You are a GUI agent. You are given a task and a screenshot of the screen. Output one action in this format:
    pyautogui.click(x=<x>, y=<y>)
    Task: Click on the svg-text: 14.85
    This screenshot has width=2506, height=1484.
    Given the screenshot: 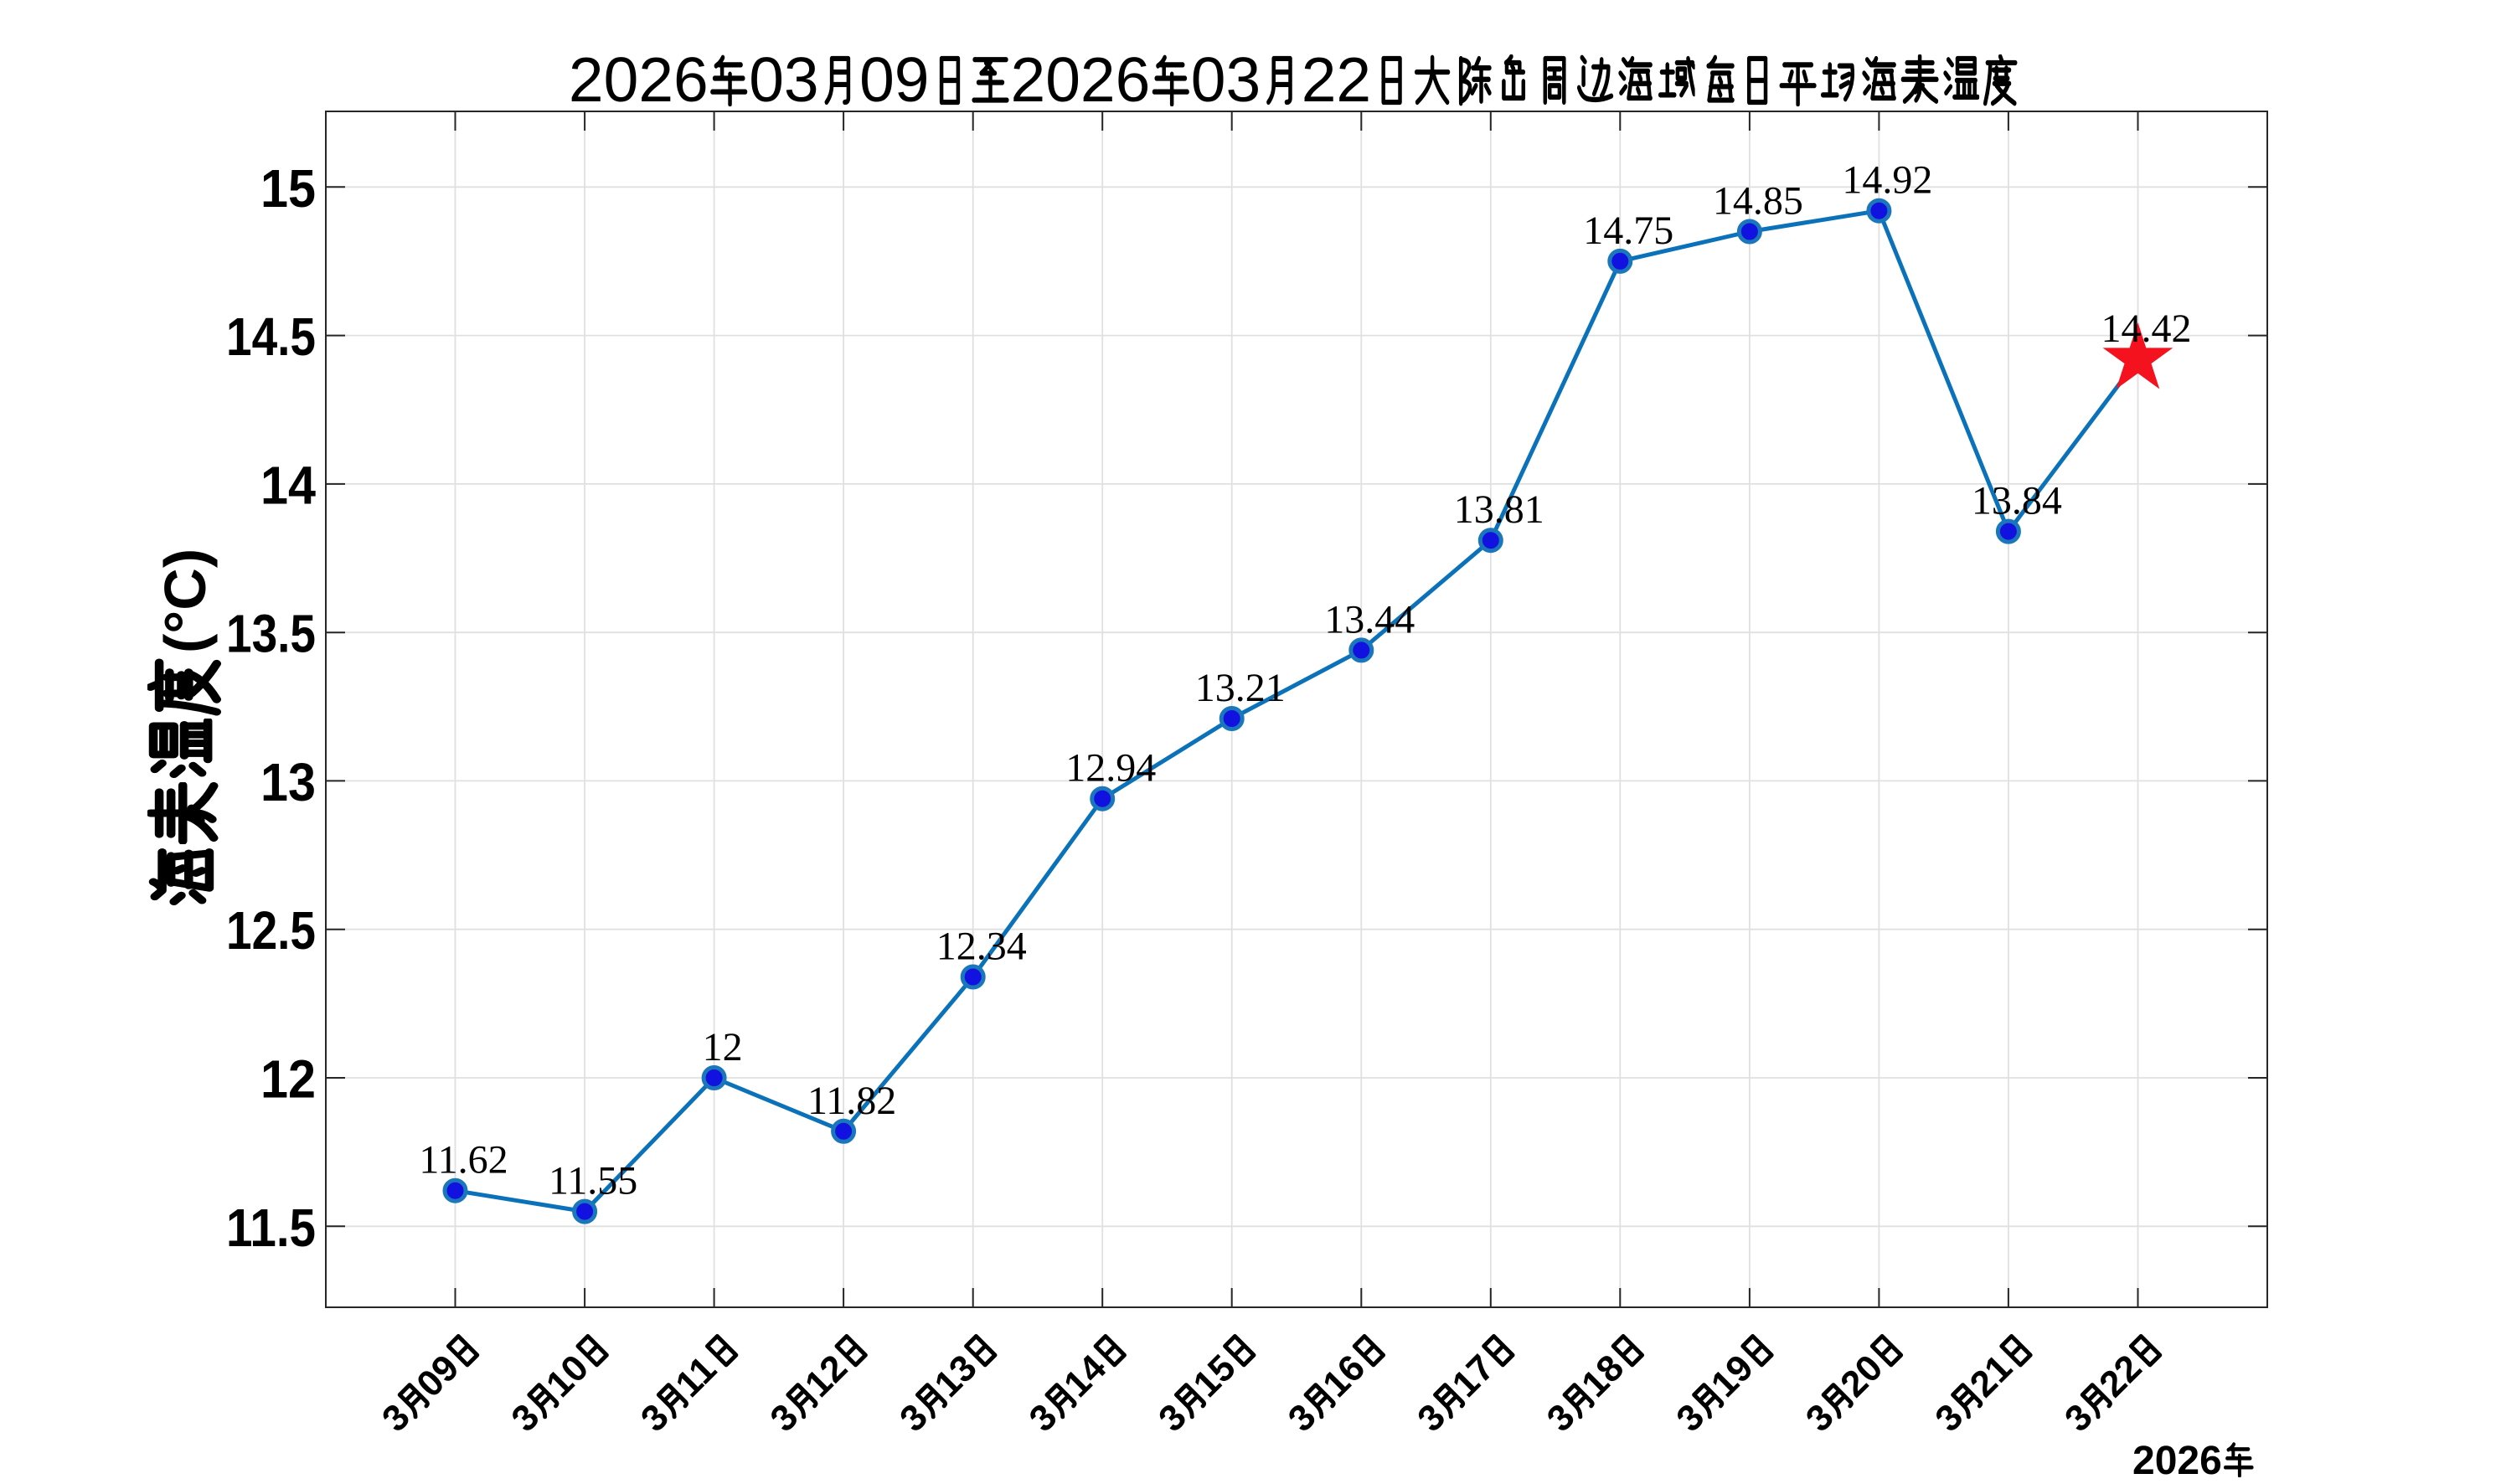 What is the action you would take?
    pyautogui.click(x=1758, y=201)
    